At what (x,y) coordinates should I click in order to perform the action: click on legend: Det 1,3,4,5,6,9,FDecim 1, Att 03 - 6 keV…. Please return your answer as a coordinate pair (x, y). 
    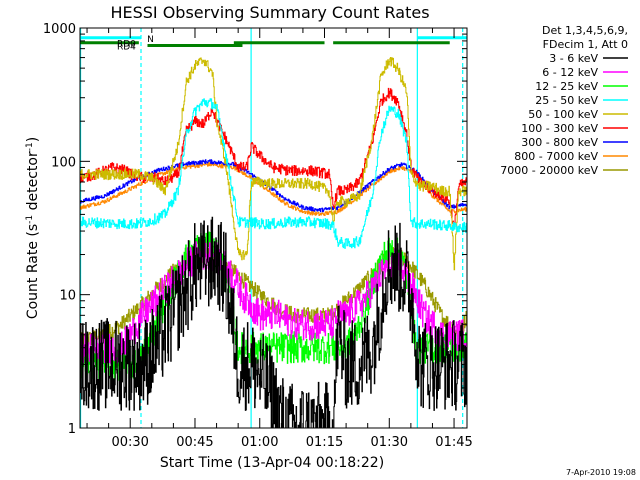
    Looking at the image, I should click on (564, 100).